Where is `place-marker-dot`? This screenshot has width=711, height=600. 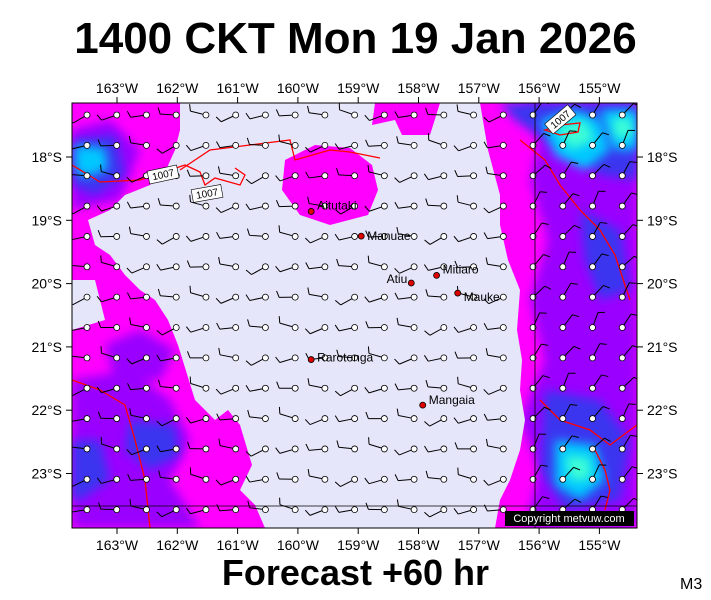 place-marker-dot is located at coordinates (411, 283).